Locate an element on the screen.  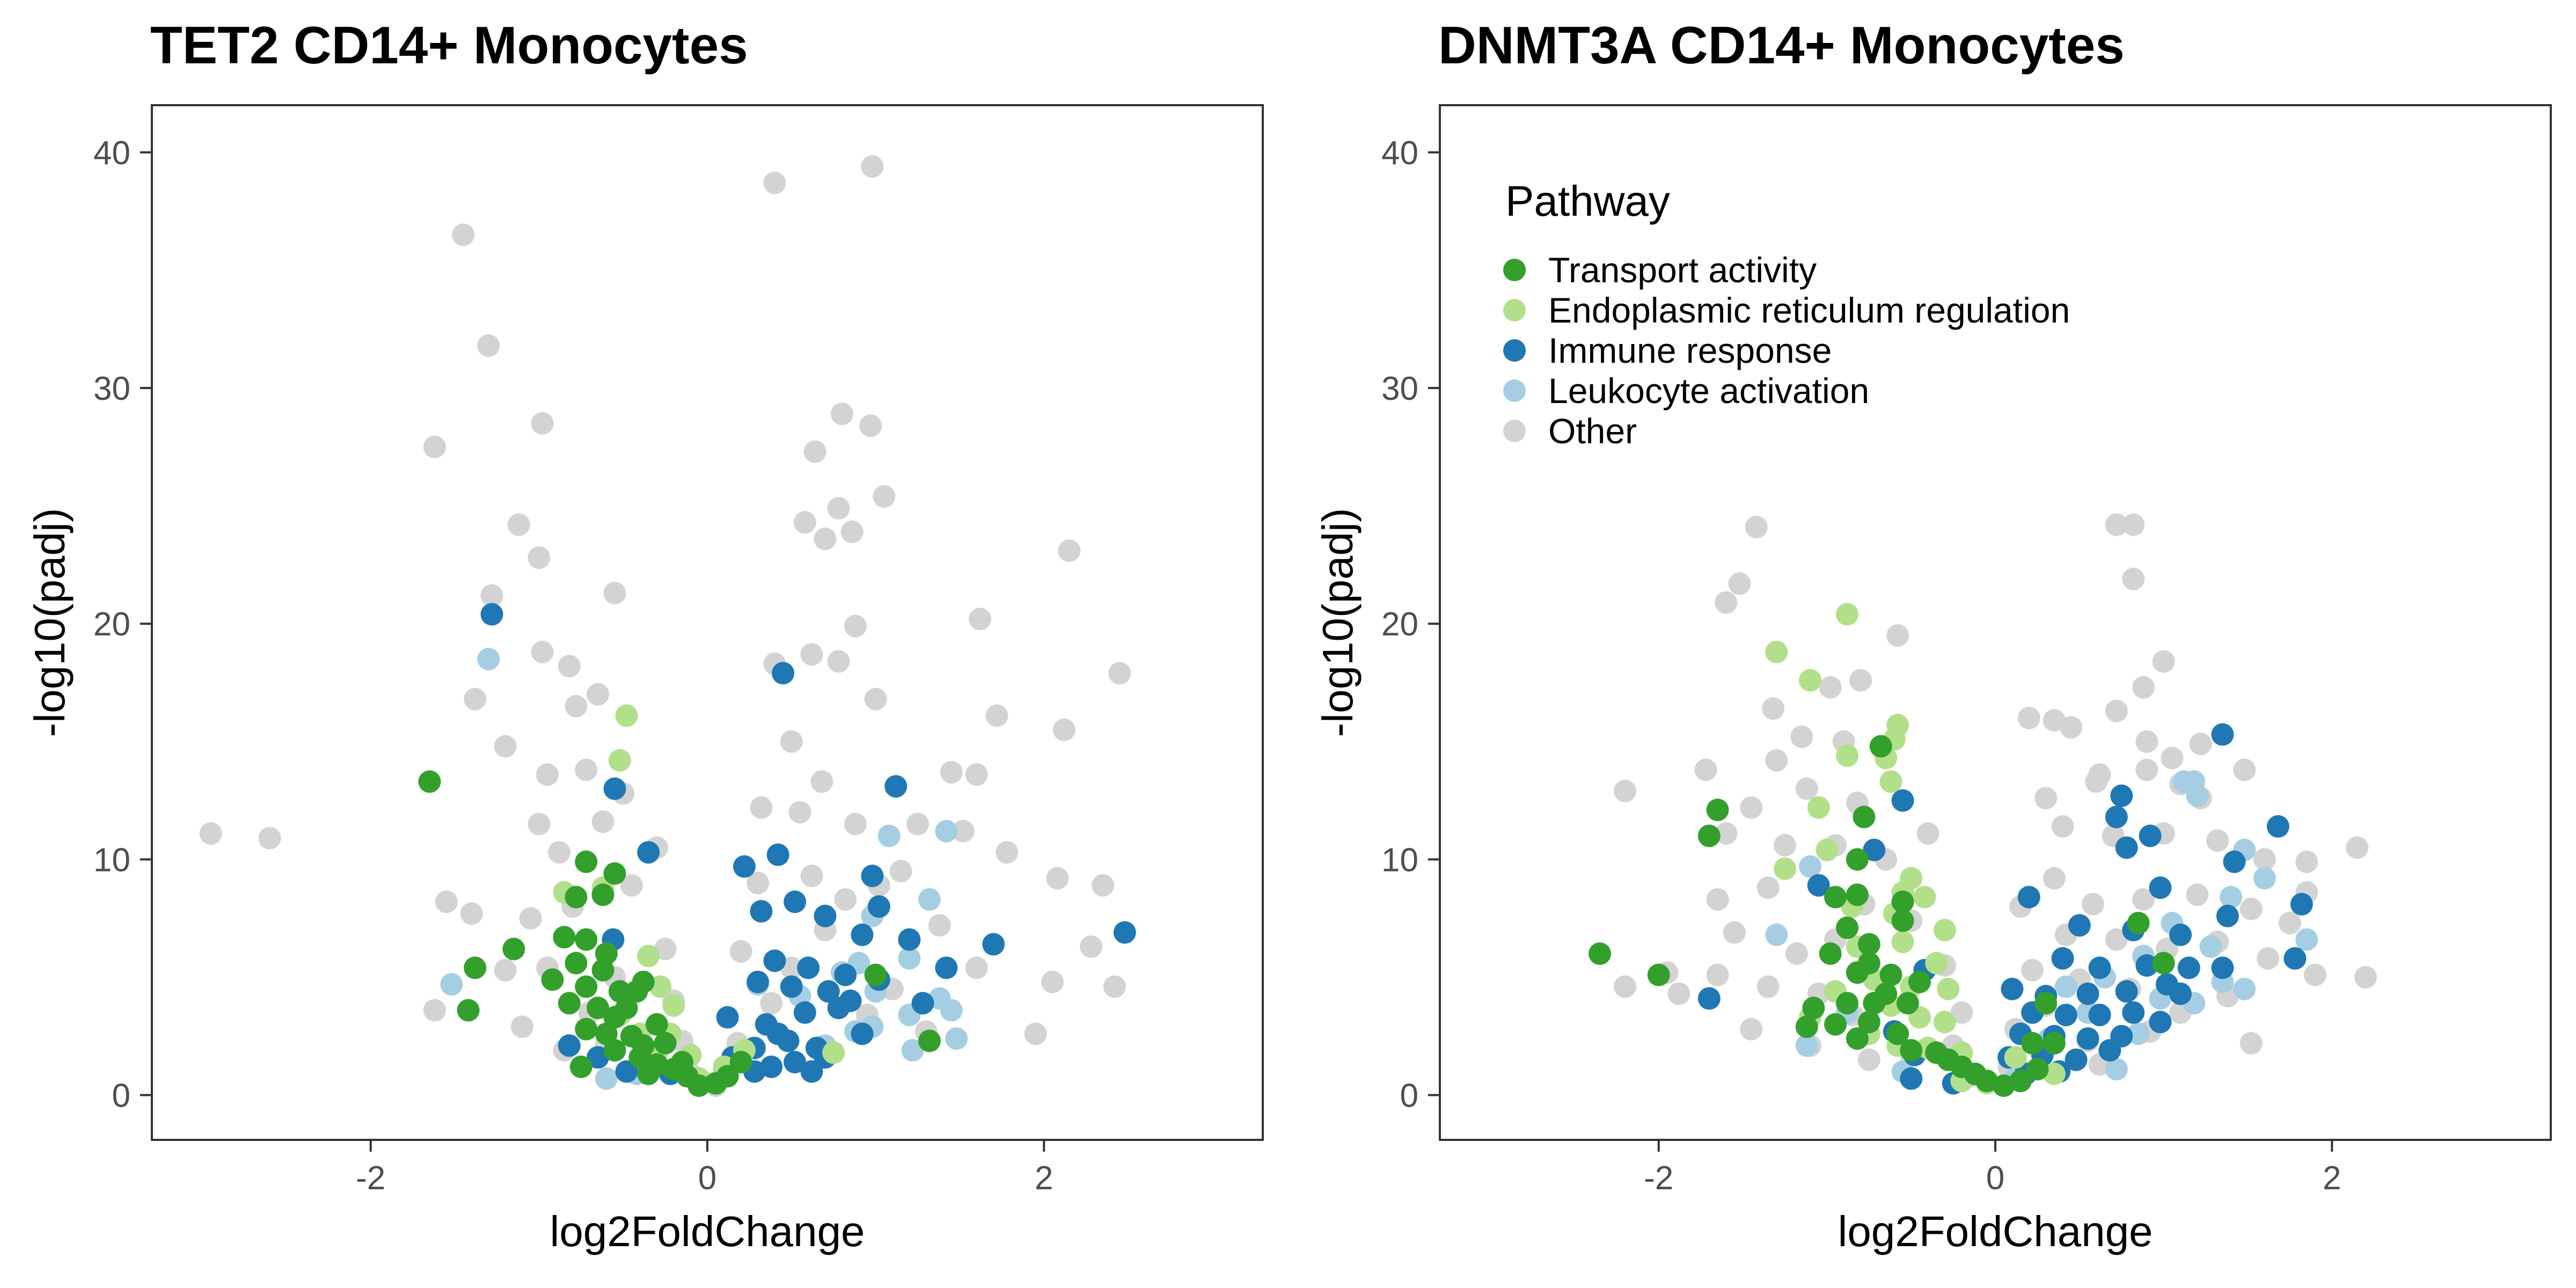
x-tick-label: 0 is located at coordinates (1995, 1178).